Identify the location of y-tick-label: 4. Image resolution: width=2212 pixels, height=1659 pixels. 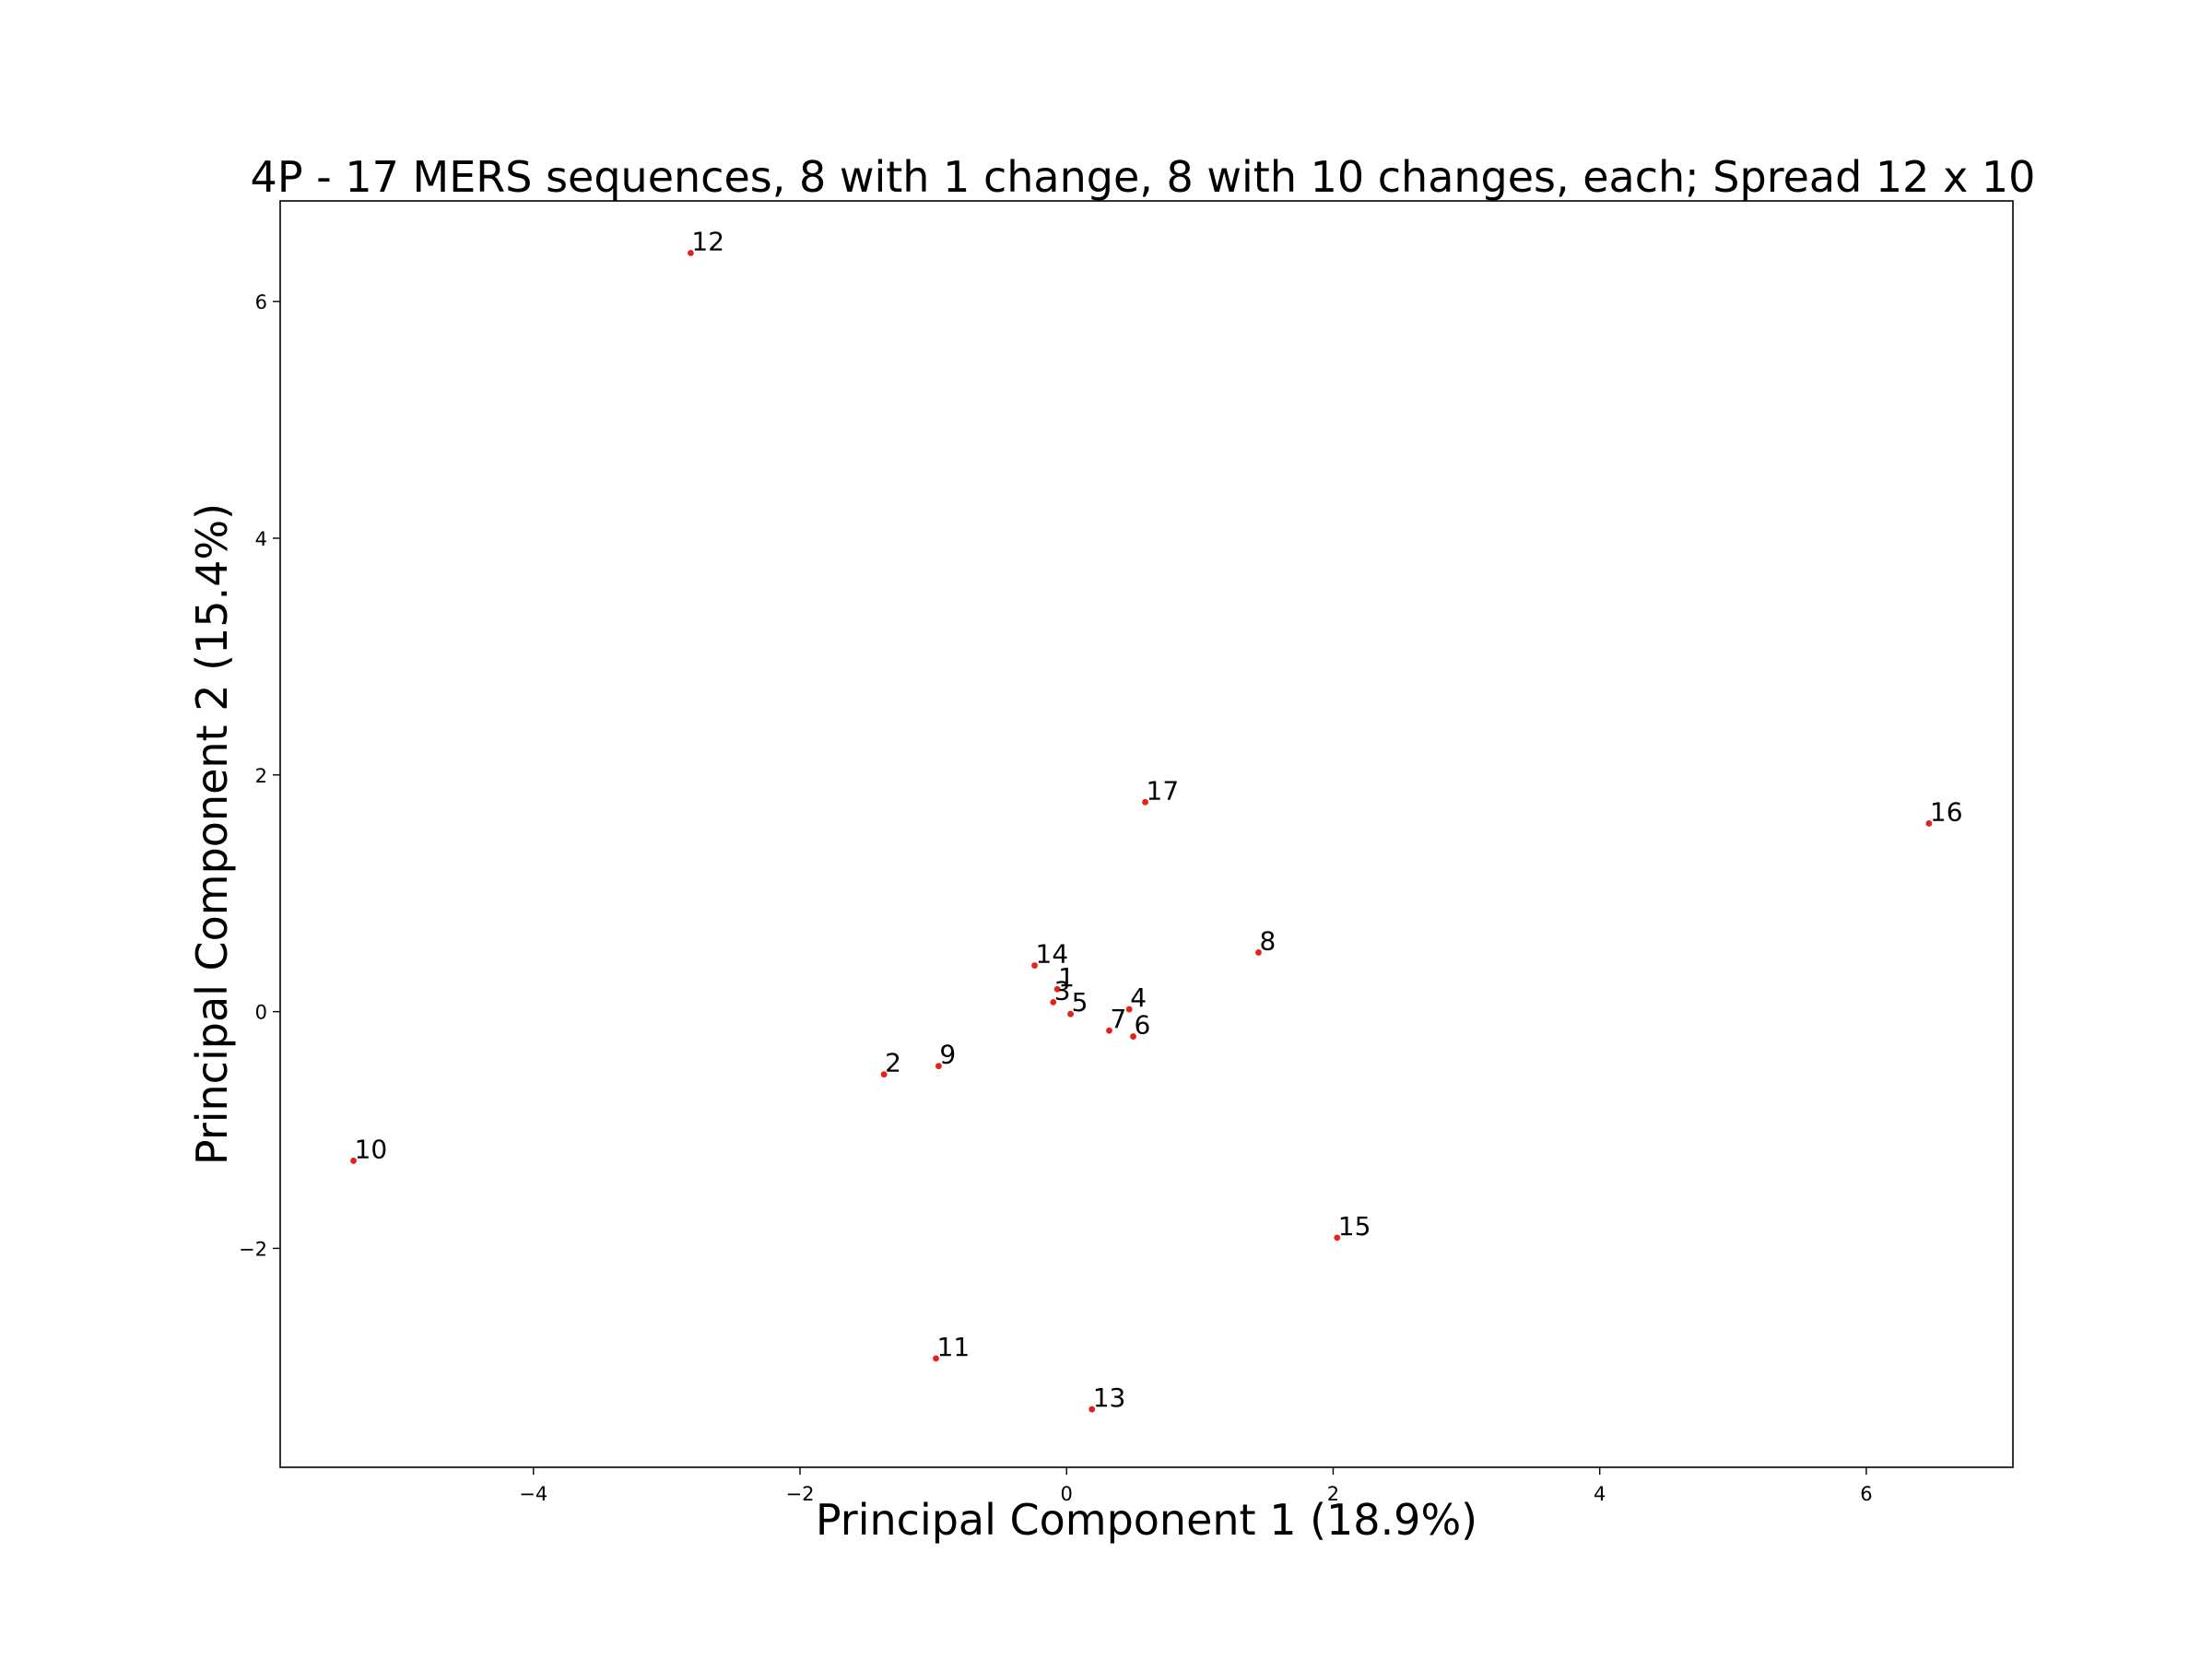
(261, 539).